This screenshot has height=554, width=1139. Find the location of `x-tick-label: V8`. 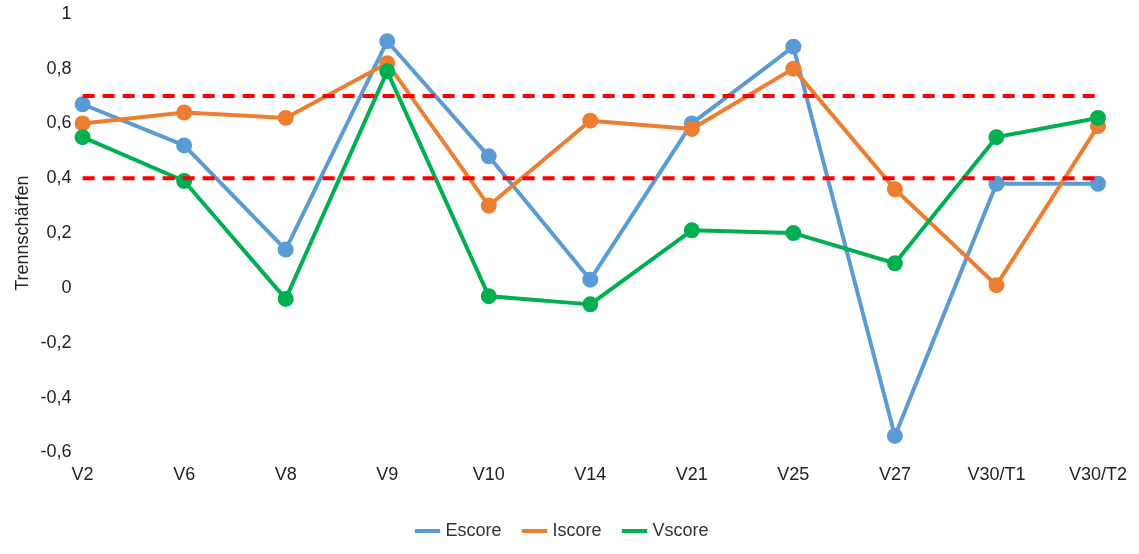

x-tick-label: V8 is located at coordinates (285, 474).